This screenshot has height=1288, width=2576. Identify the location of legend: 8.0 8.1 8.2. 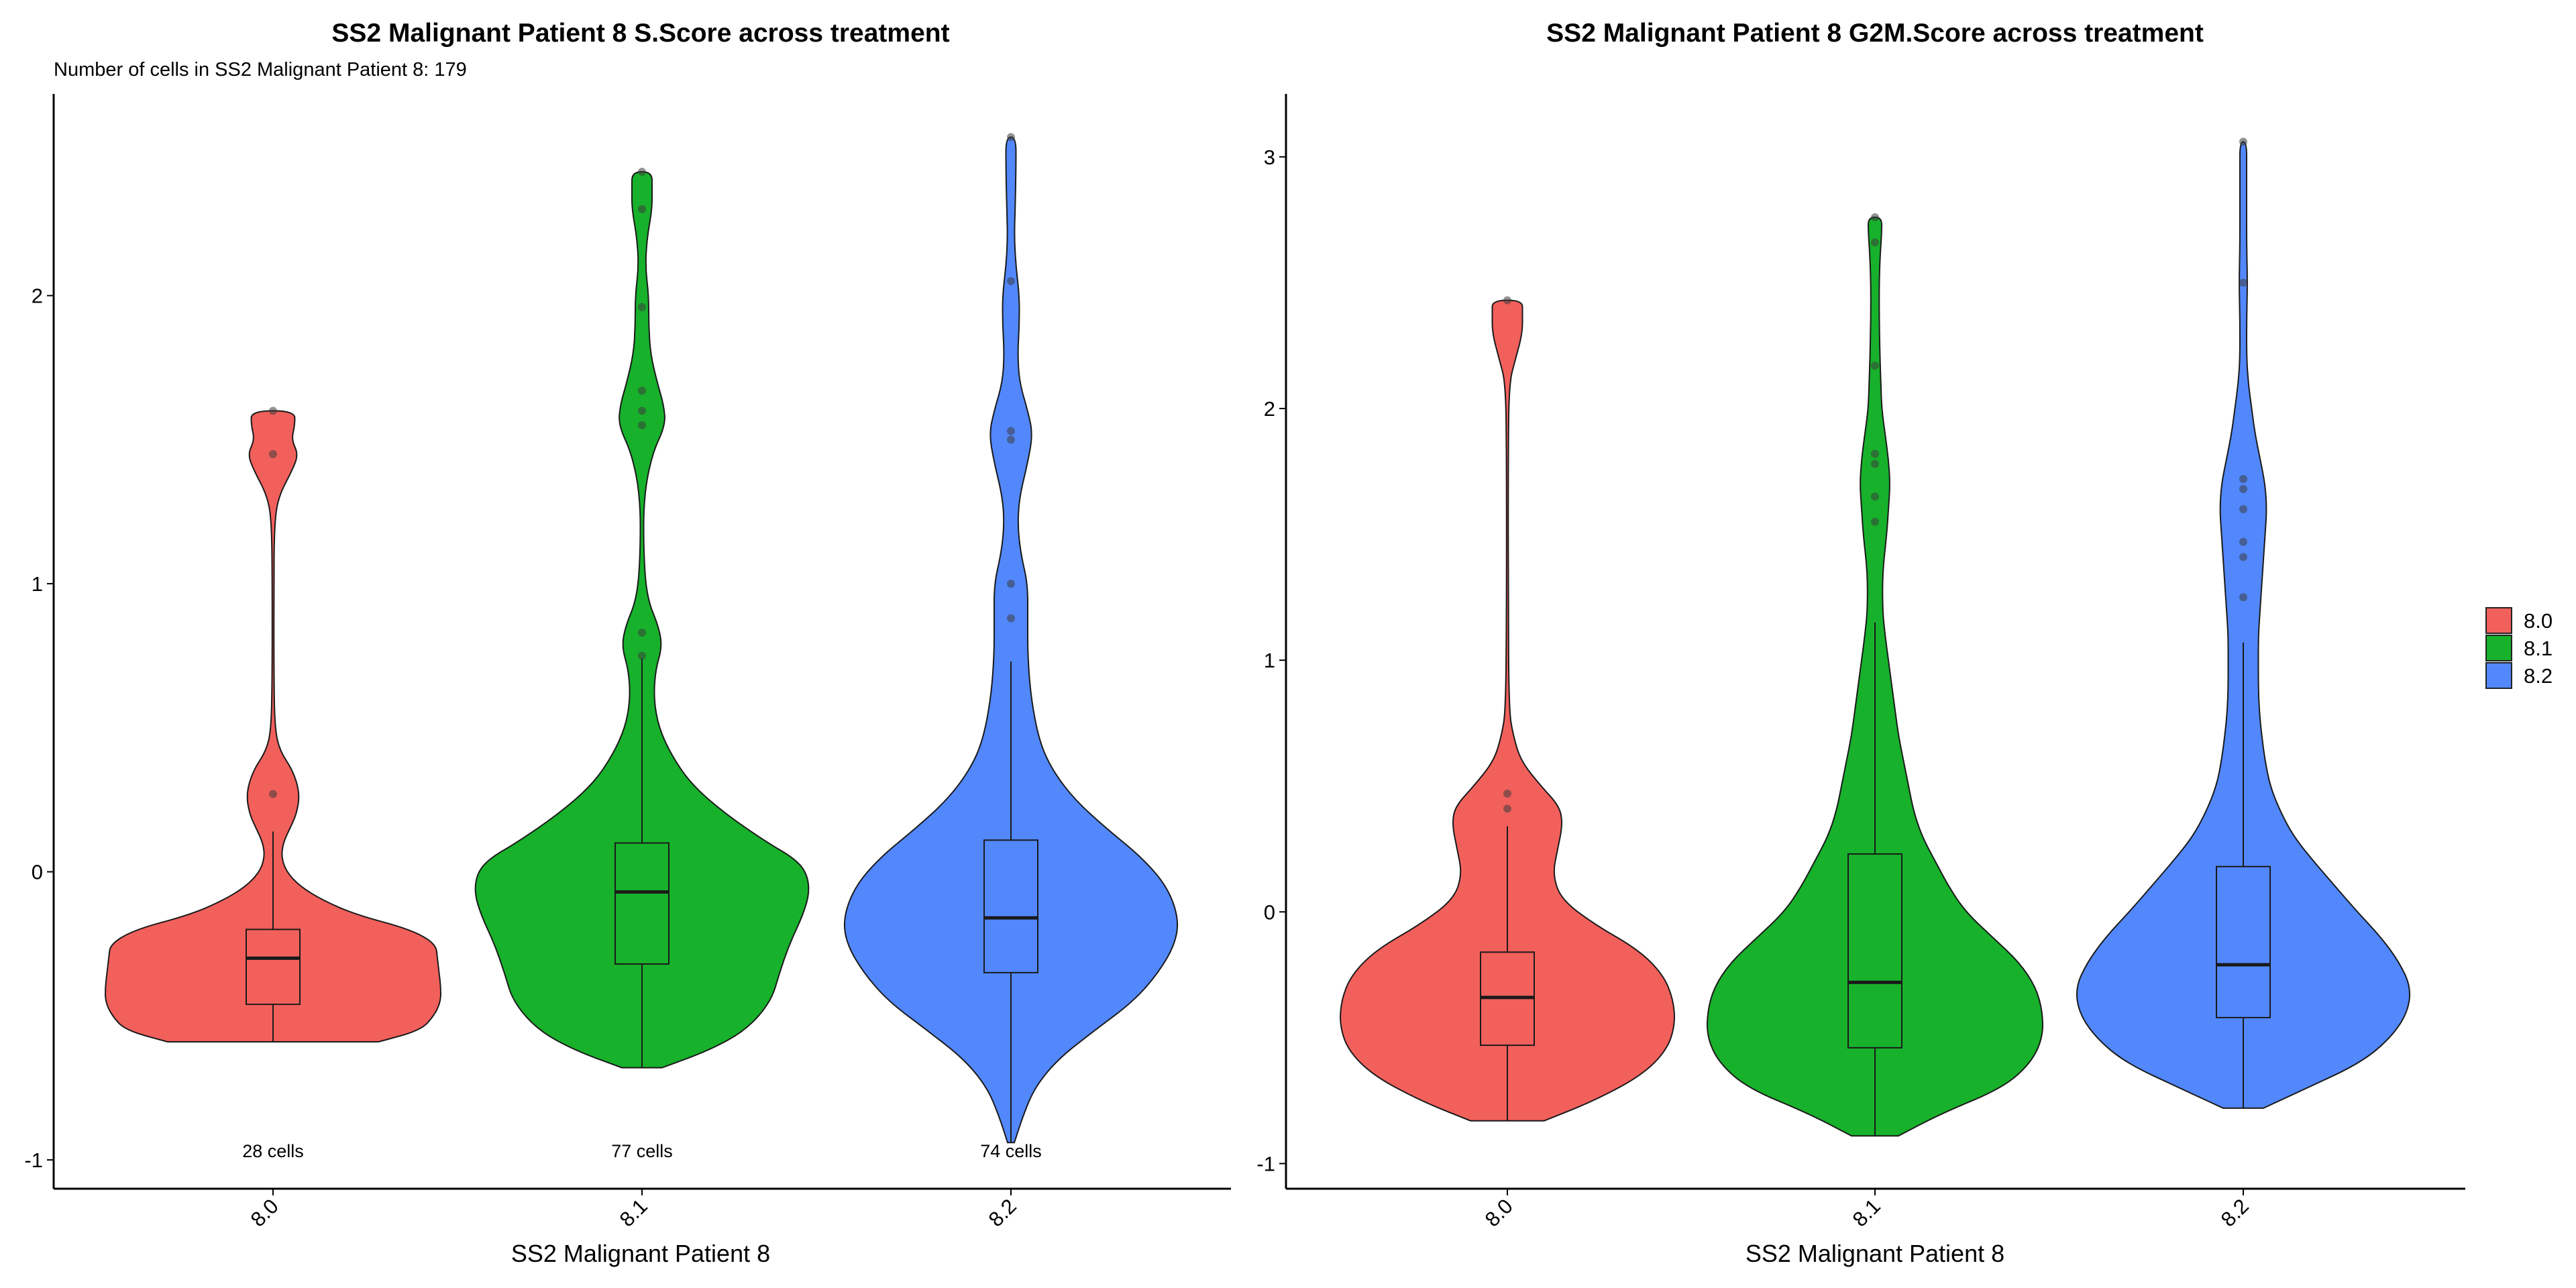
(2519, 648).